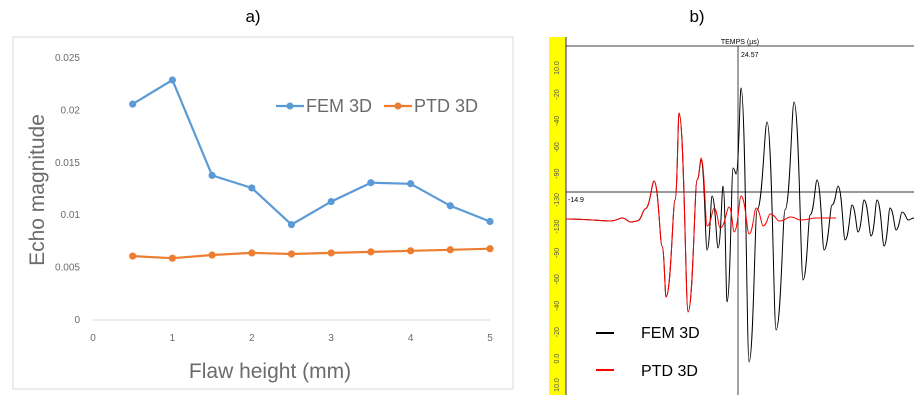  I want to click on x-tick-label: 1, so click(173, 338).